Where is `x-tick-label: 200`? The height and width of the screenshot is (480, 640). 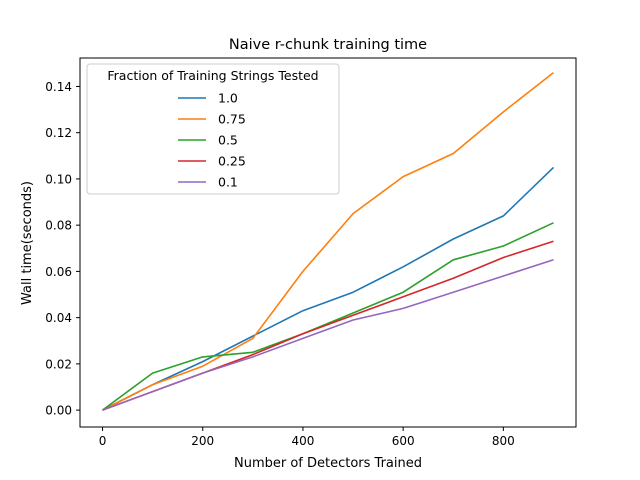
x-tick-label: 200 is located at coordinates (202, 441).